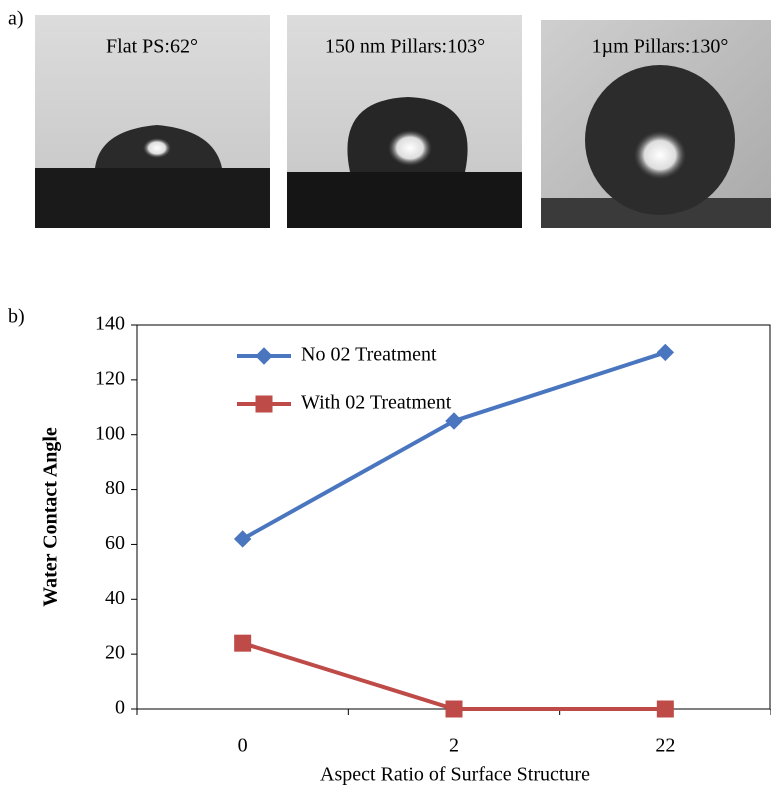 The width and height of the screenshot is (771, 792). Describe the element at coordinates (16, 19) in the screenshot. I see `panel-label: a)` at that location.